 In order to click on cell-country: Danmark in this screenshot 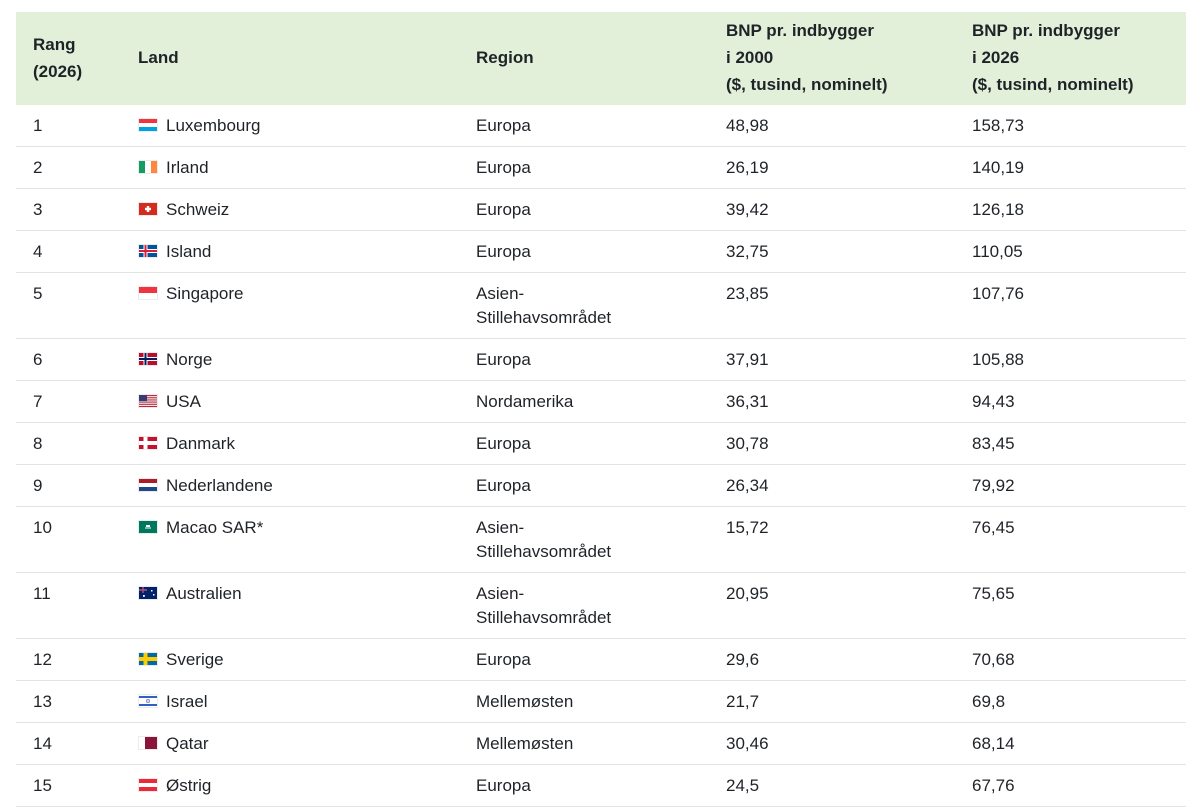, I will do `click(290, 444)`.